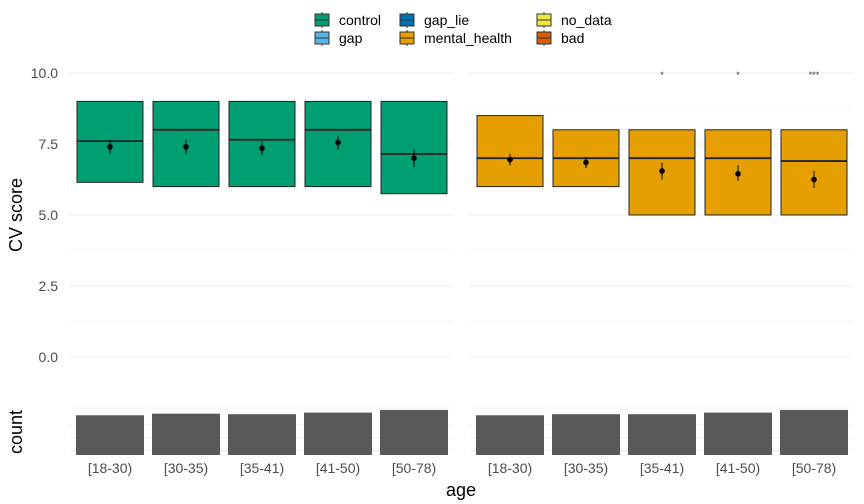  I want to click on count-bars, so click(462, 432).